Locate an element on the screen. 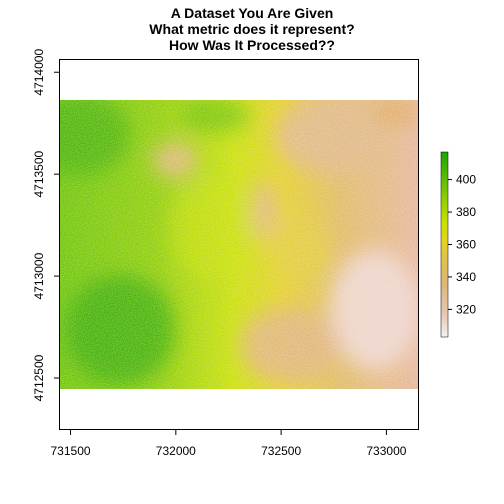 This screenshot has height=504, width=504. title-line-1: A Dataset You Are Given is located at coordinates (252, 13).